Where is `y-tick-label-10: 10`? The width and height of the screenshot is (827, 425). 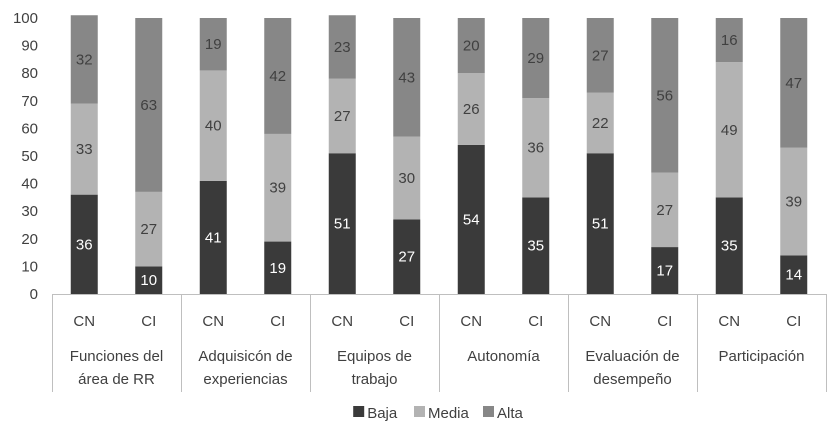 y-tick-label-10: 10 is located at coordinates (29, 266).